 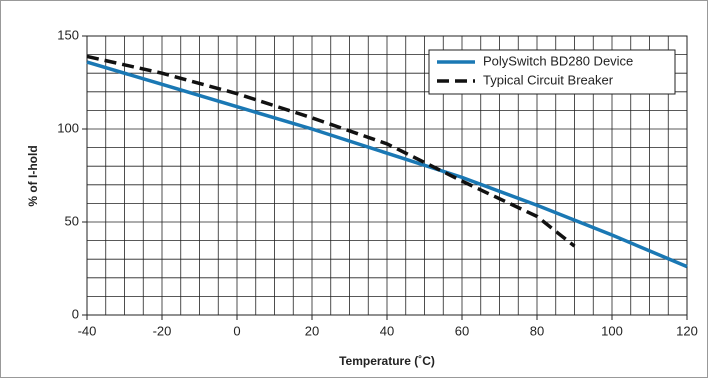 I want to click on legend-label: PolySwitch BD280 Device, so click(x=558, y=60).